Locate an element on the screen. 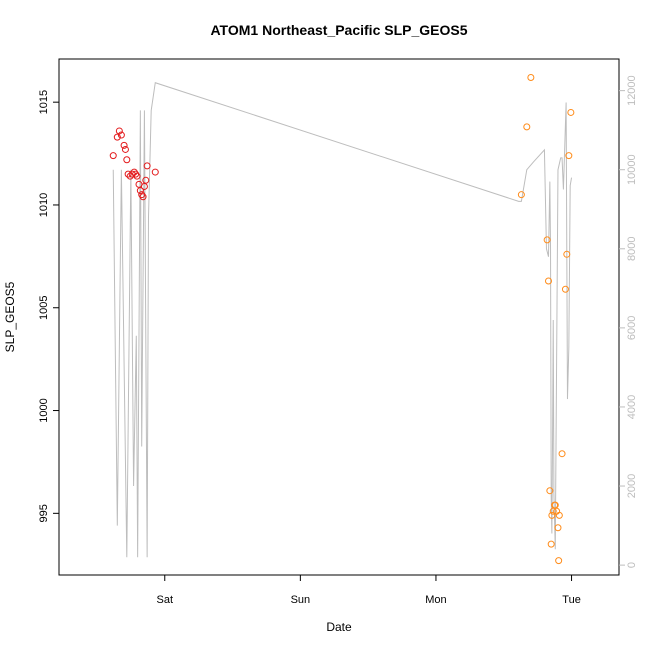 The image size is (650, 650). left-tick-label-1: 1000 is located at coordinates (44, 410).